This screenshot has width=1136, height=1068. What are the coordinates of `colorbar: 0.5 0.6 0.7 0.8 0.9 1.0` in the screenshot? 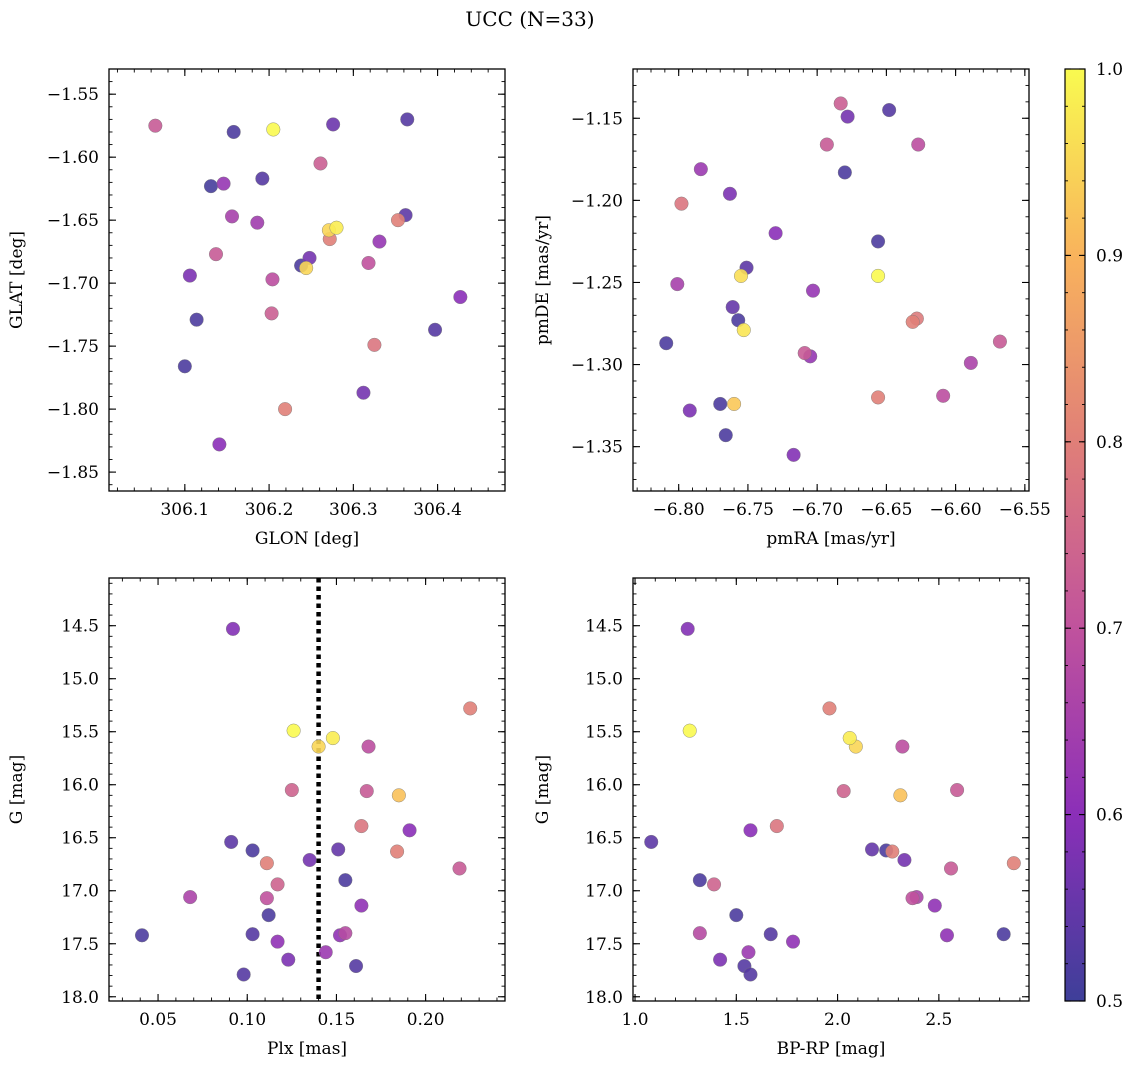 It's located at (1093, 536).